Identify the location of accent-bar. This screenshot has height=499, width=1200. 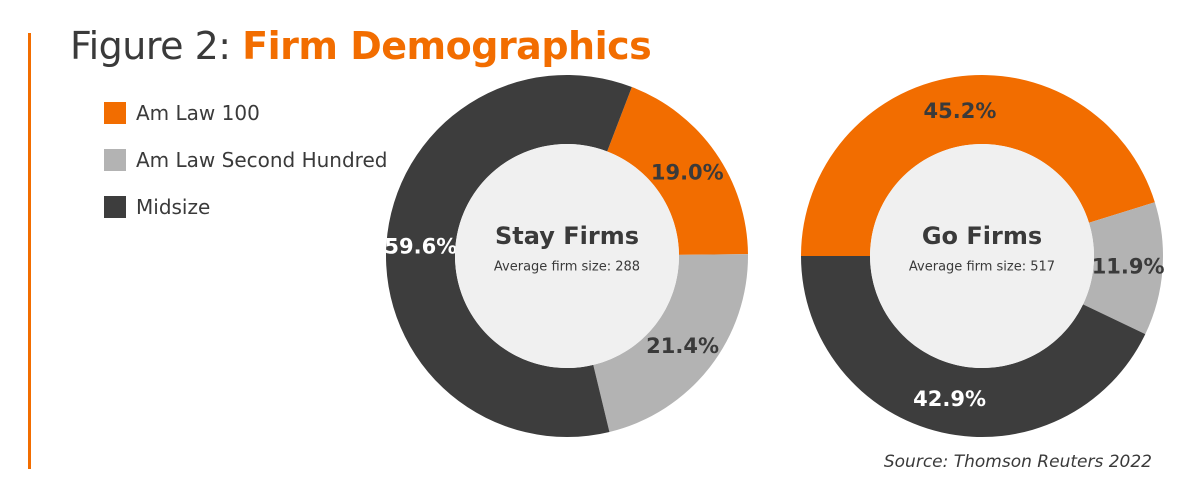
(29, 251).